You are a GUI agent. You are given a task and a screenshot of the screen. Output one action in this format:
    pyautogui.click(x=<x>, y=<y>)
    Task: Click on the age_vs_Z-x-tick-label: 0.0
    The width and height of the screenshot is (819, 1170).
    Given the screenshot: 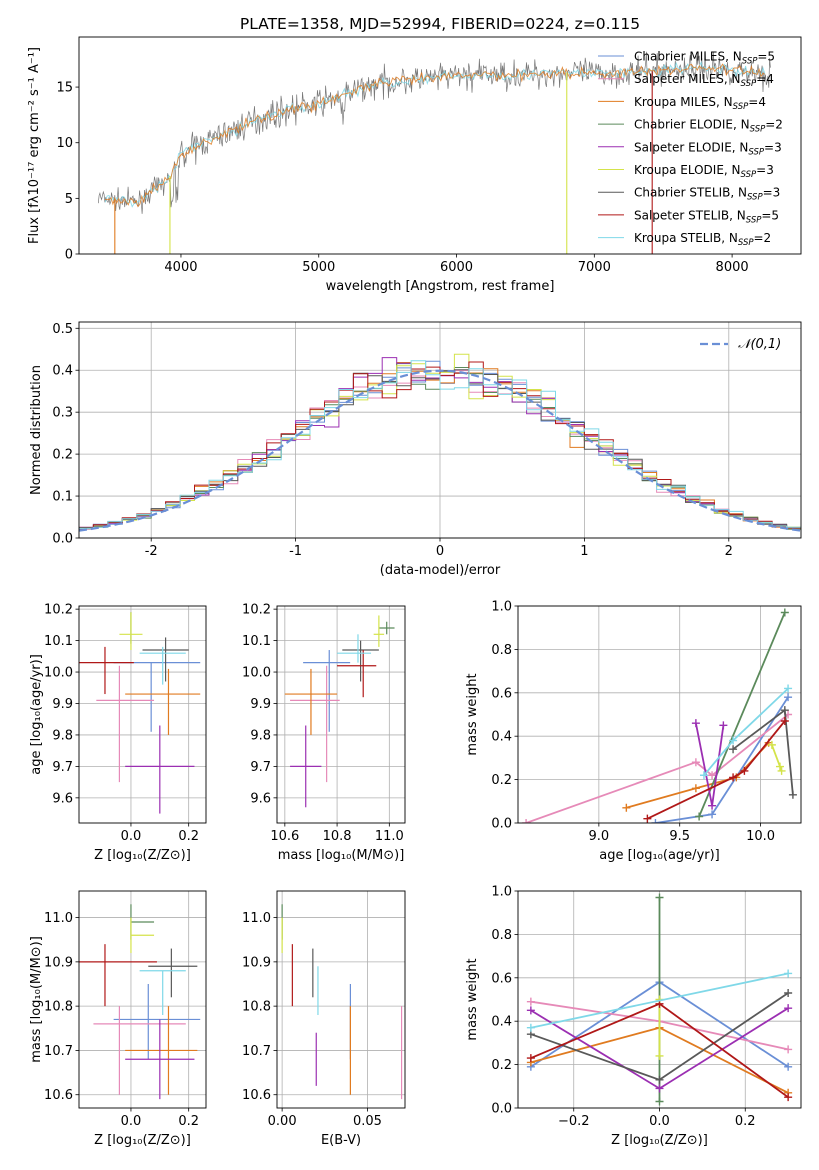 What is the action you would take?
    pyautogui.click(x=131, y=836)
    